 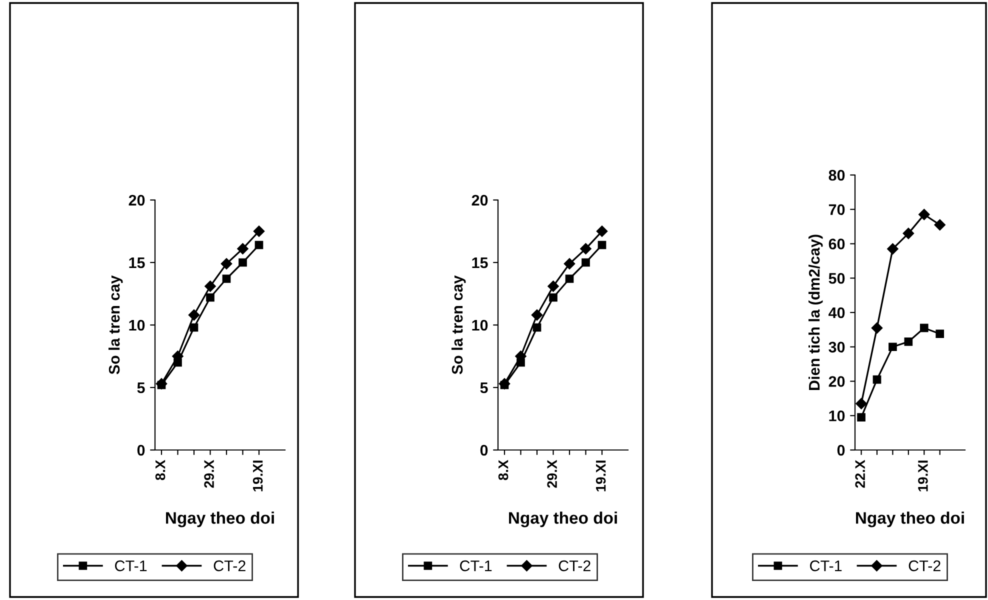 I want to click on y-tick-label: 70, so click(x=836, y=210).